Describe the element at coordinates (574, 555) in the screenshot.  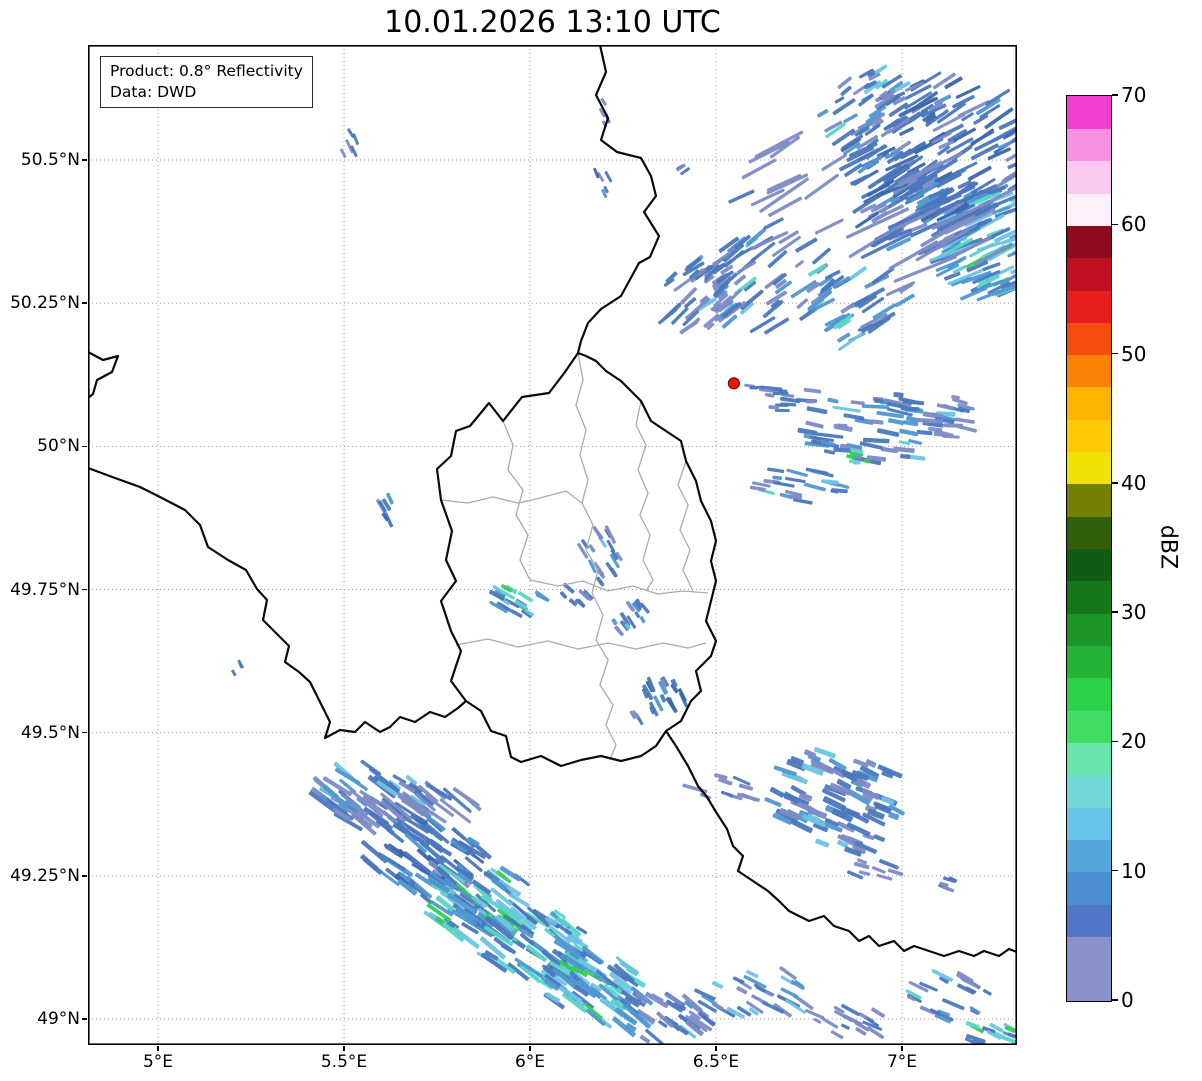
I see `region-borders` at that location.